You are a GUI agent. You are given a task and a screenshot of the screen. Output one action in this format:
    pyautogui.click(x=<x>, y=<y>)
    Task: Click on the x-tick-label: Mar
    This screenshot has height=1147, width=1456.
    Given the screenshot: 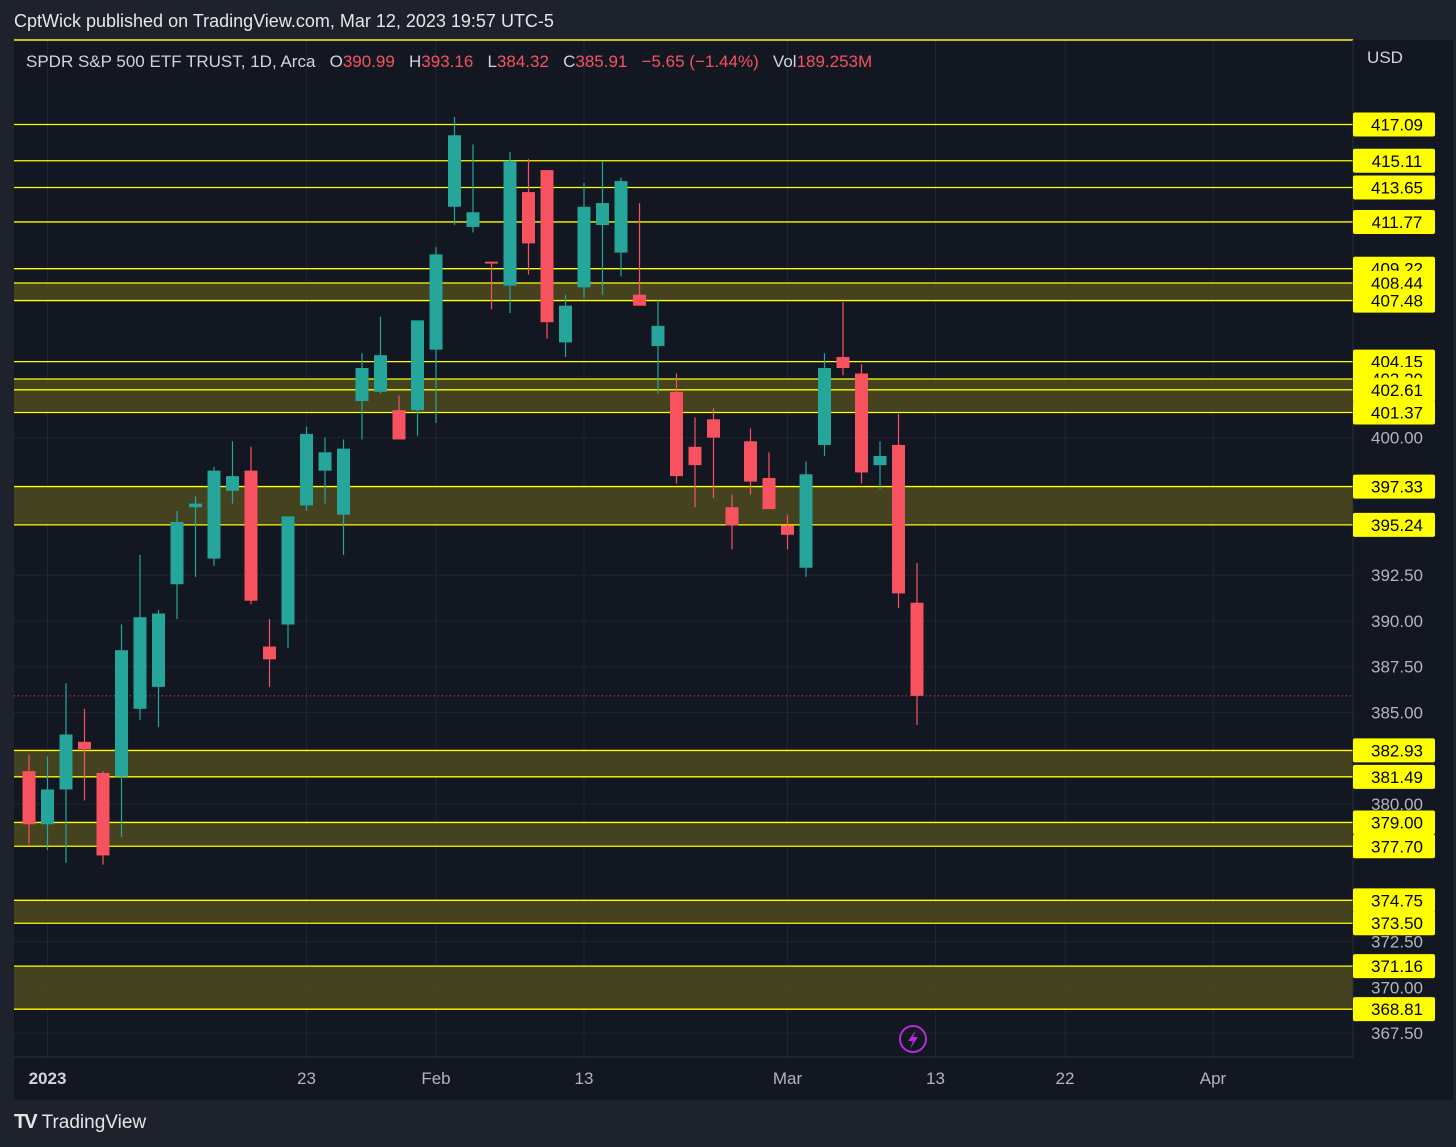 What is the action you would take?
    pyautogui.click(x=788, y=1078)
    